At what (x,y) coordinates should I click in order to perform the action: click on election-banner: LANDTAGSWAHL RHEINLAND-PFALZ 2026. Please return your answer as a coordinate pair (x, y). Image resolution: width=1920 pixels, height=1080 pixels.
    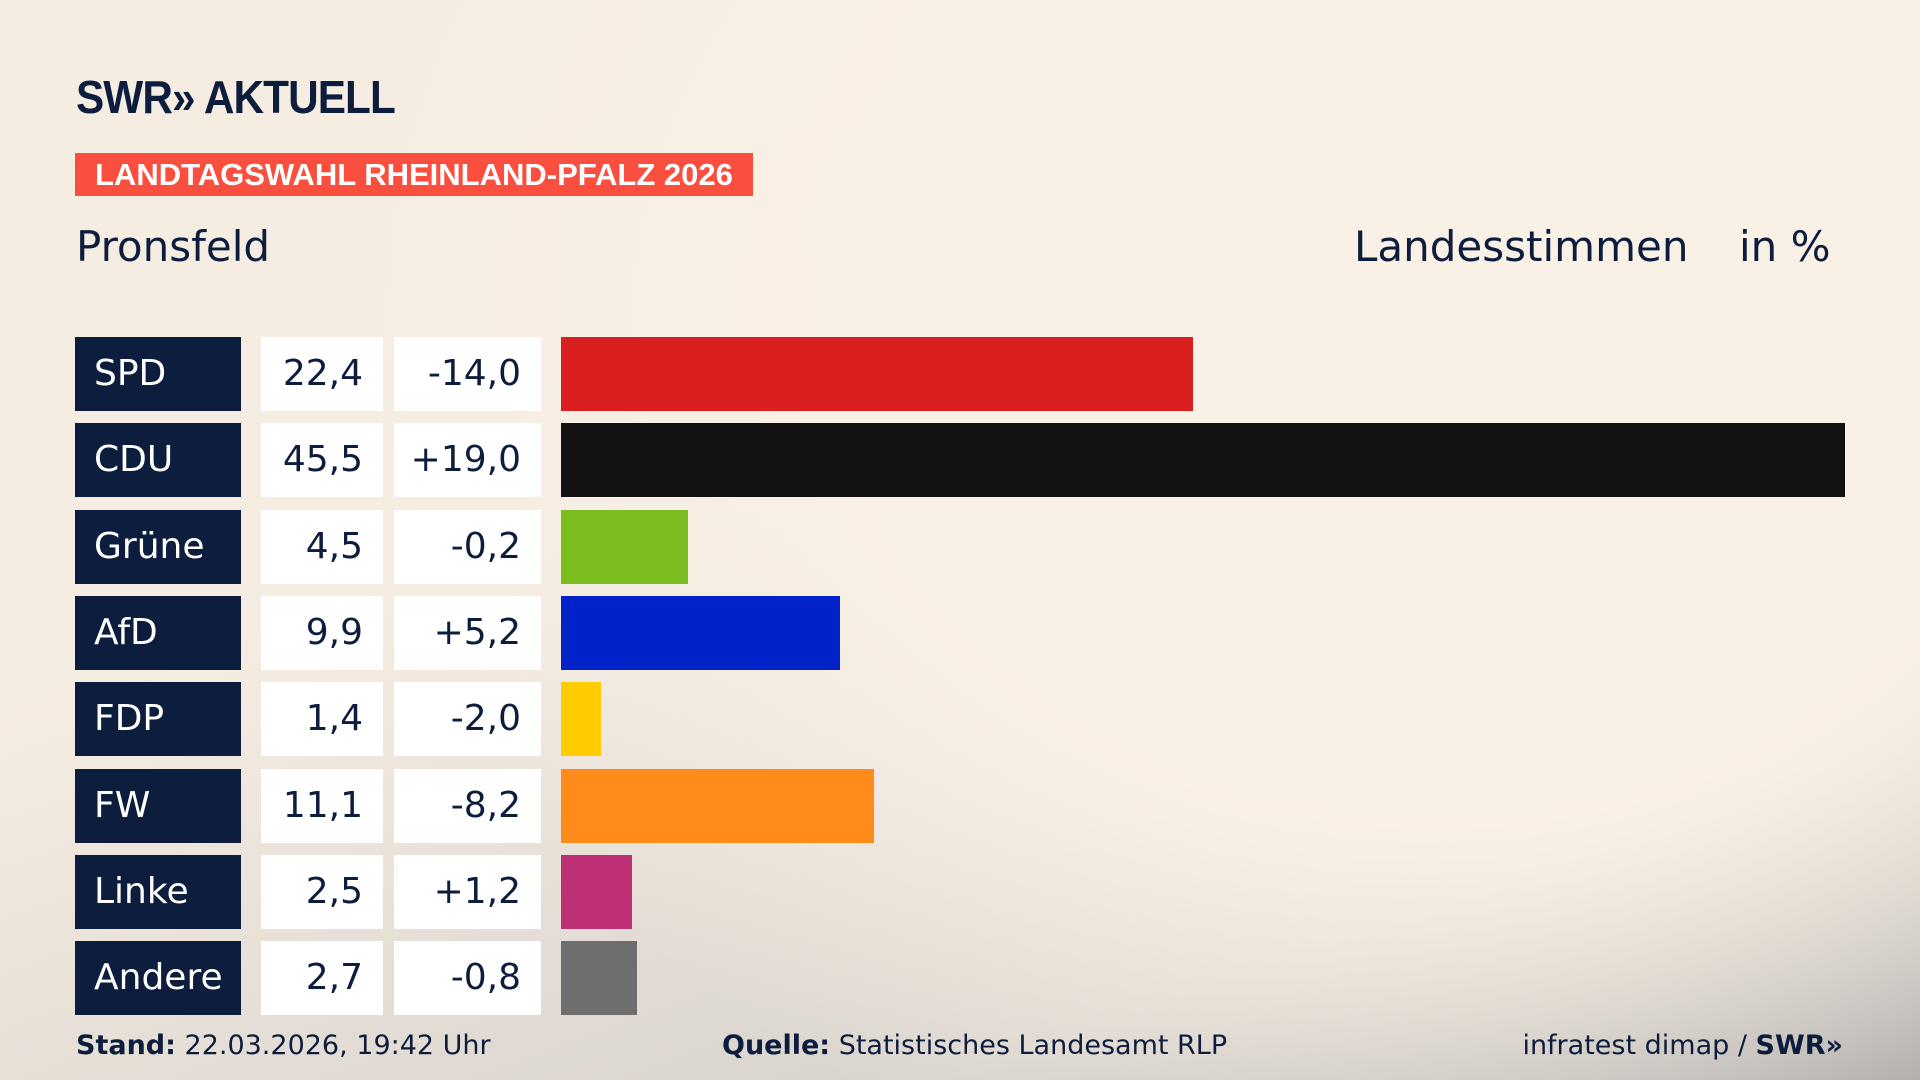
    Looking at the image, I should click on (414, 174).